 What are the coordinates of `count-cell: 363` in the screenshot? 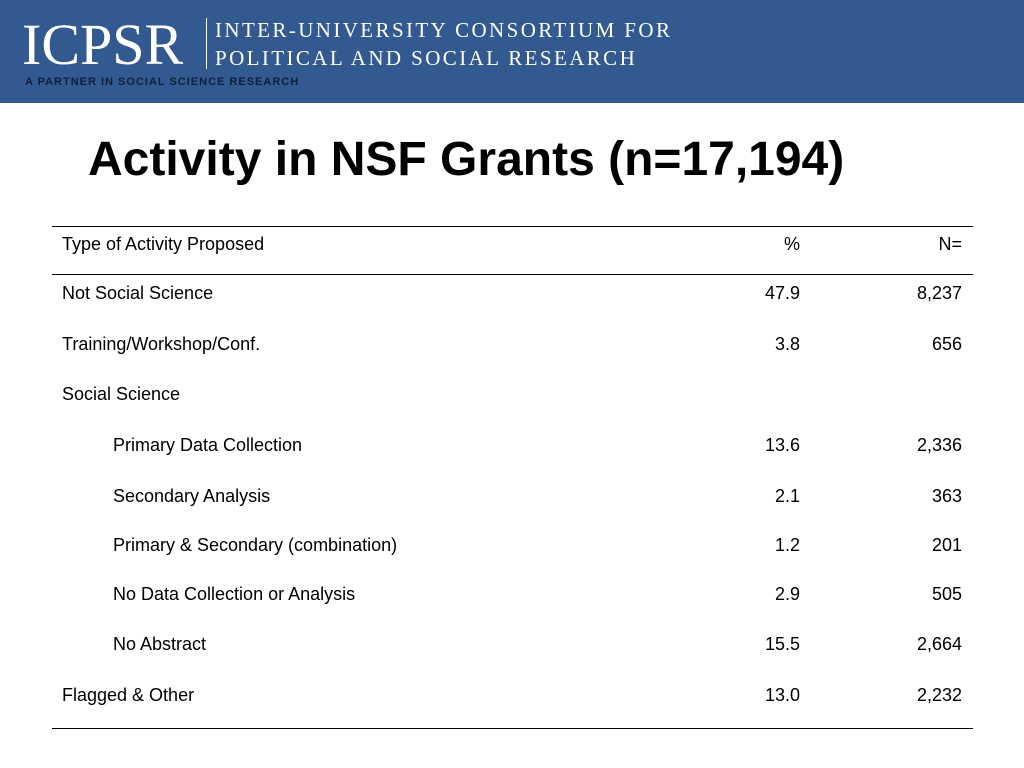 It's located at (946, 495).